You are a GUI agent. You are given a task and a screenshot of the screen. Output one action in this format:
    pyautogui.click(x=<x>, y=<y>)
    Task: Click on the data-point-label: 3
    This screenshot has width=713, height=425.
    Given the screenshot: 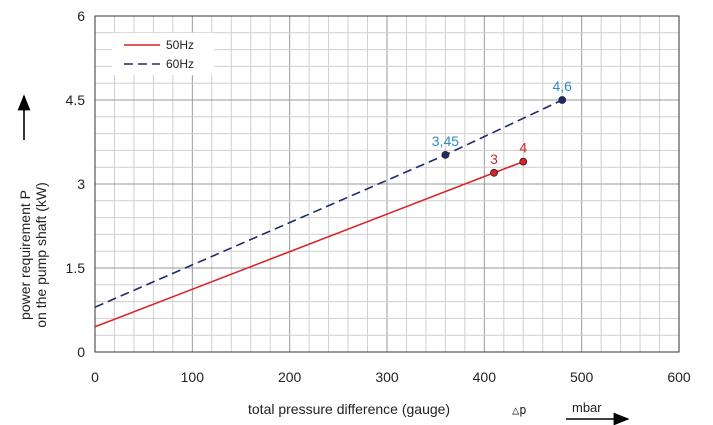 What is the action you would take?
    pyautogui.click(x=494, y=159)
    